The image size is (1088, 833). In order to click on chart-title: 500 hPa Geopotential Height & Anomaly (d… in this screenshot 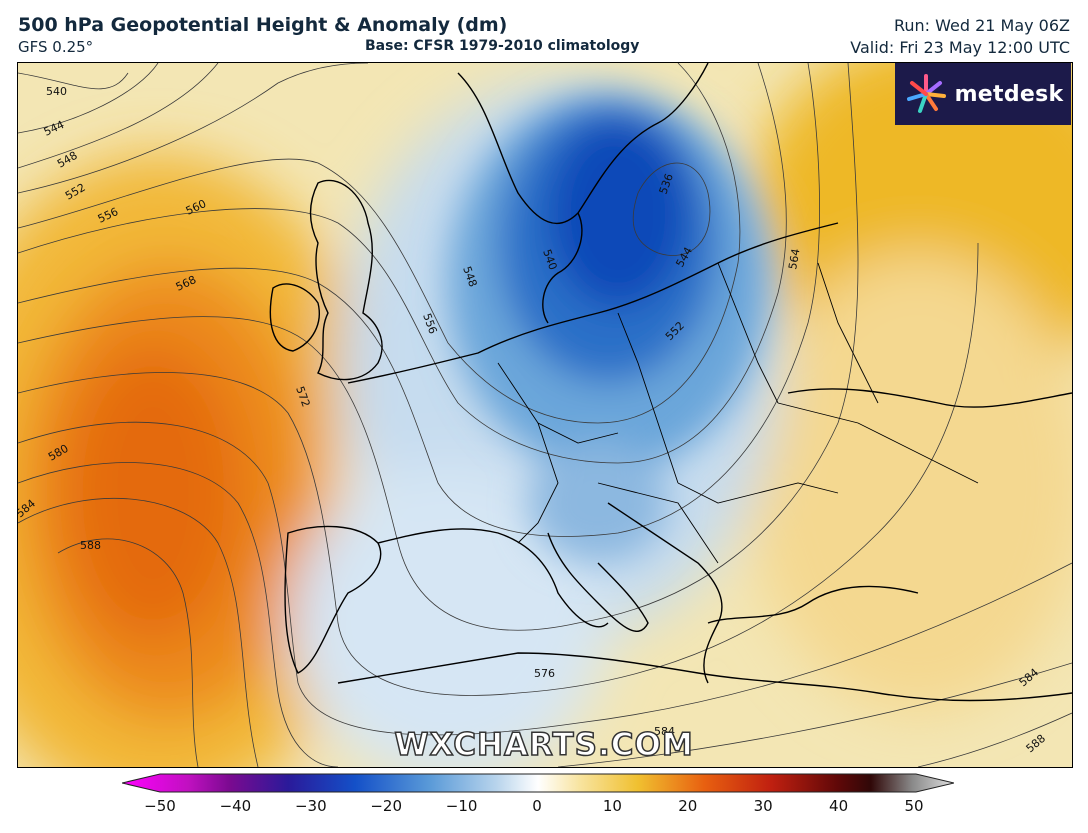, I will do `click(263, 25)`.